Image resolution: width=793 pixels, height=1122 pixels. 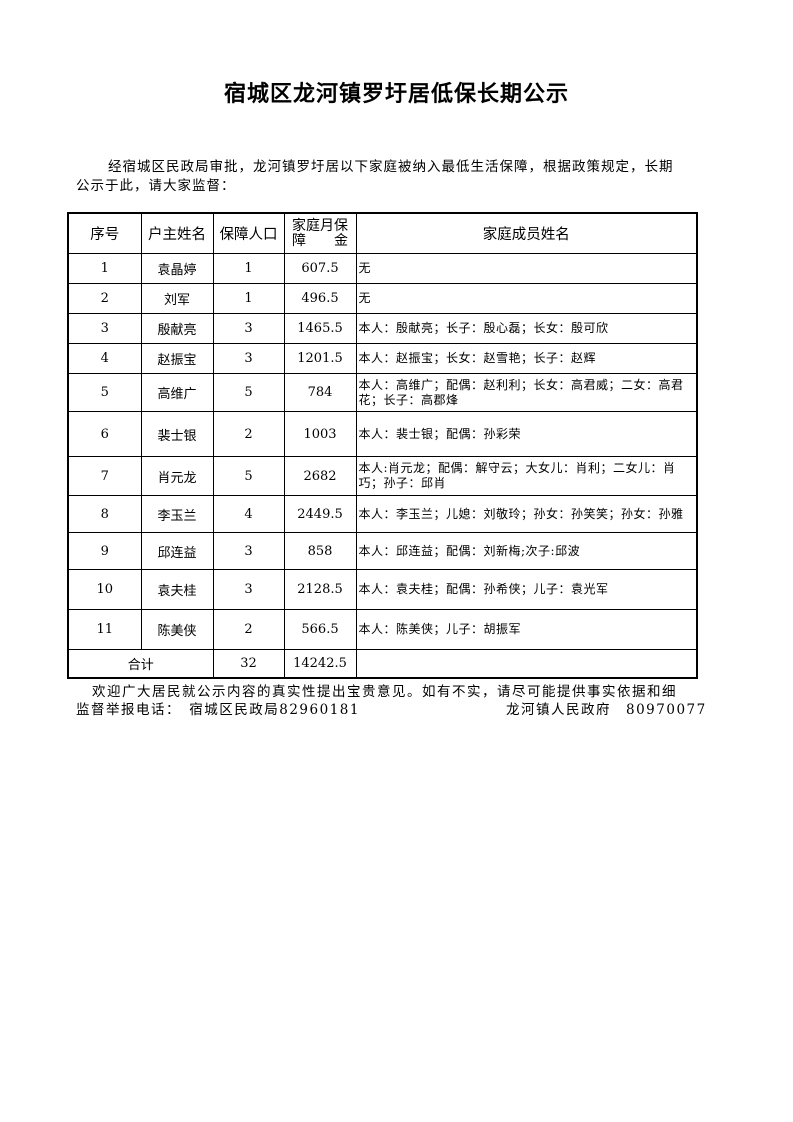 I want to click on total-members, so click(x=526, y=663).